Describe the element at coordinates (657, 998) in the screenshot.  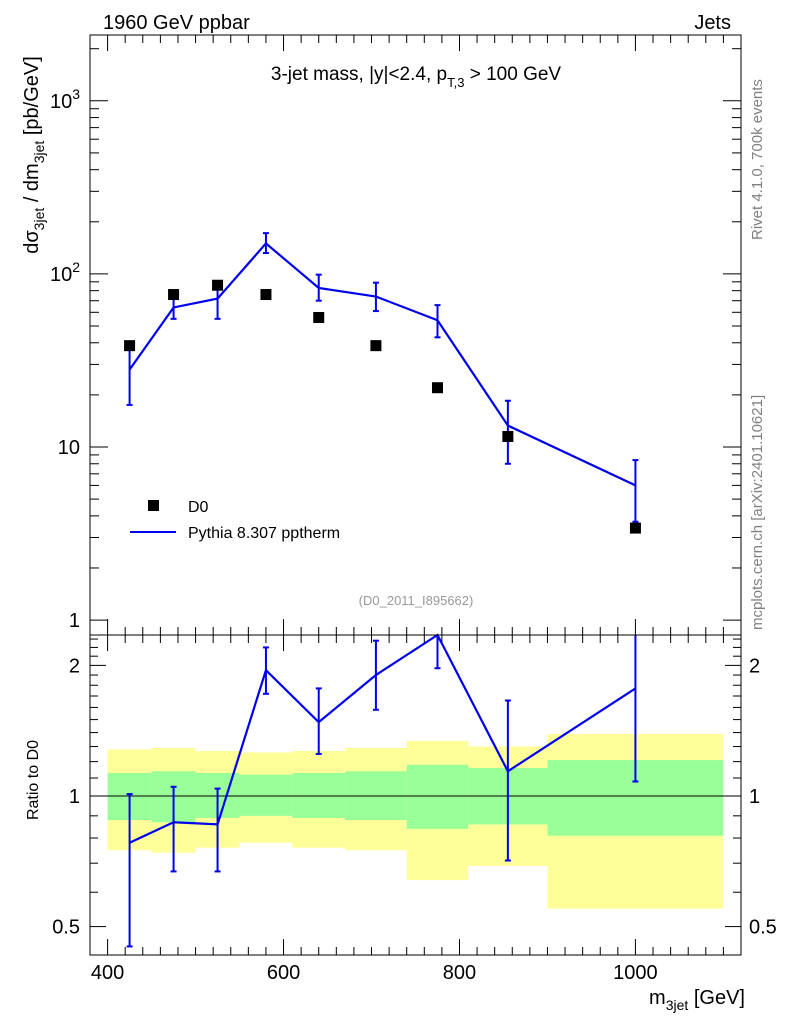
I see `xlabel-main: m` at that location.